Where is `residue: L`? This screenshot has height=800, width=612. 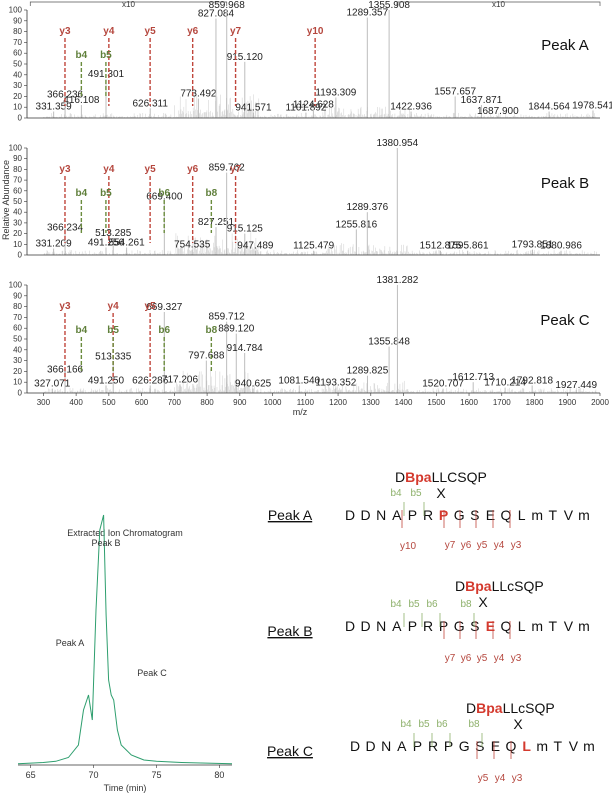
residue: L is located at coordinates (522, 626).